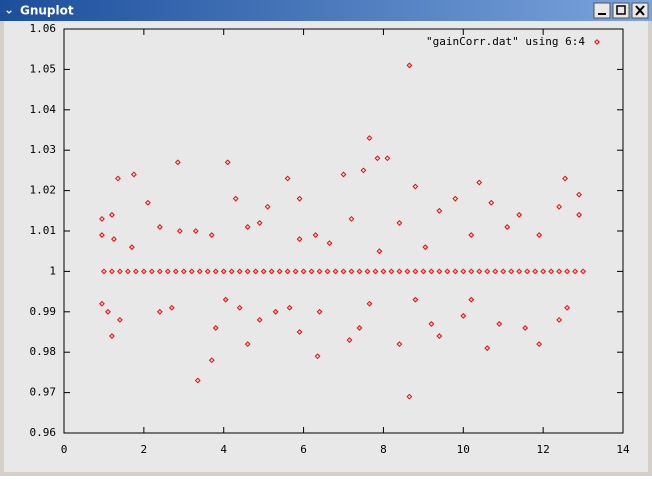 The image size is (652, 480). I want to click on y-tick-label: 0.99, so click(43, 311).